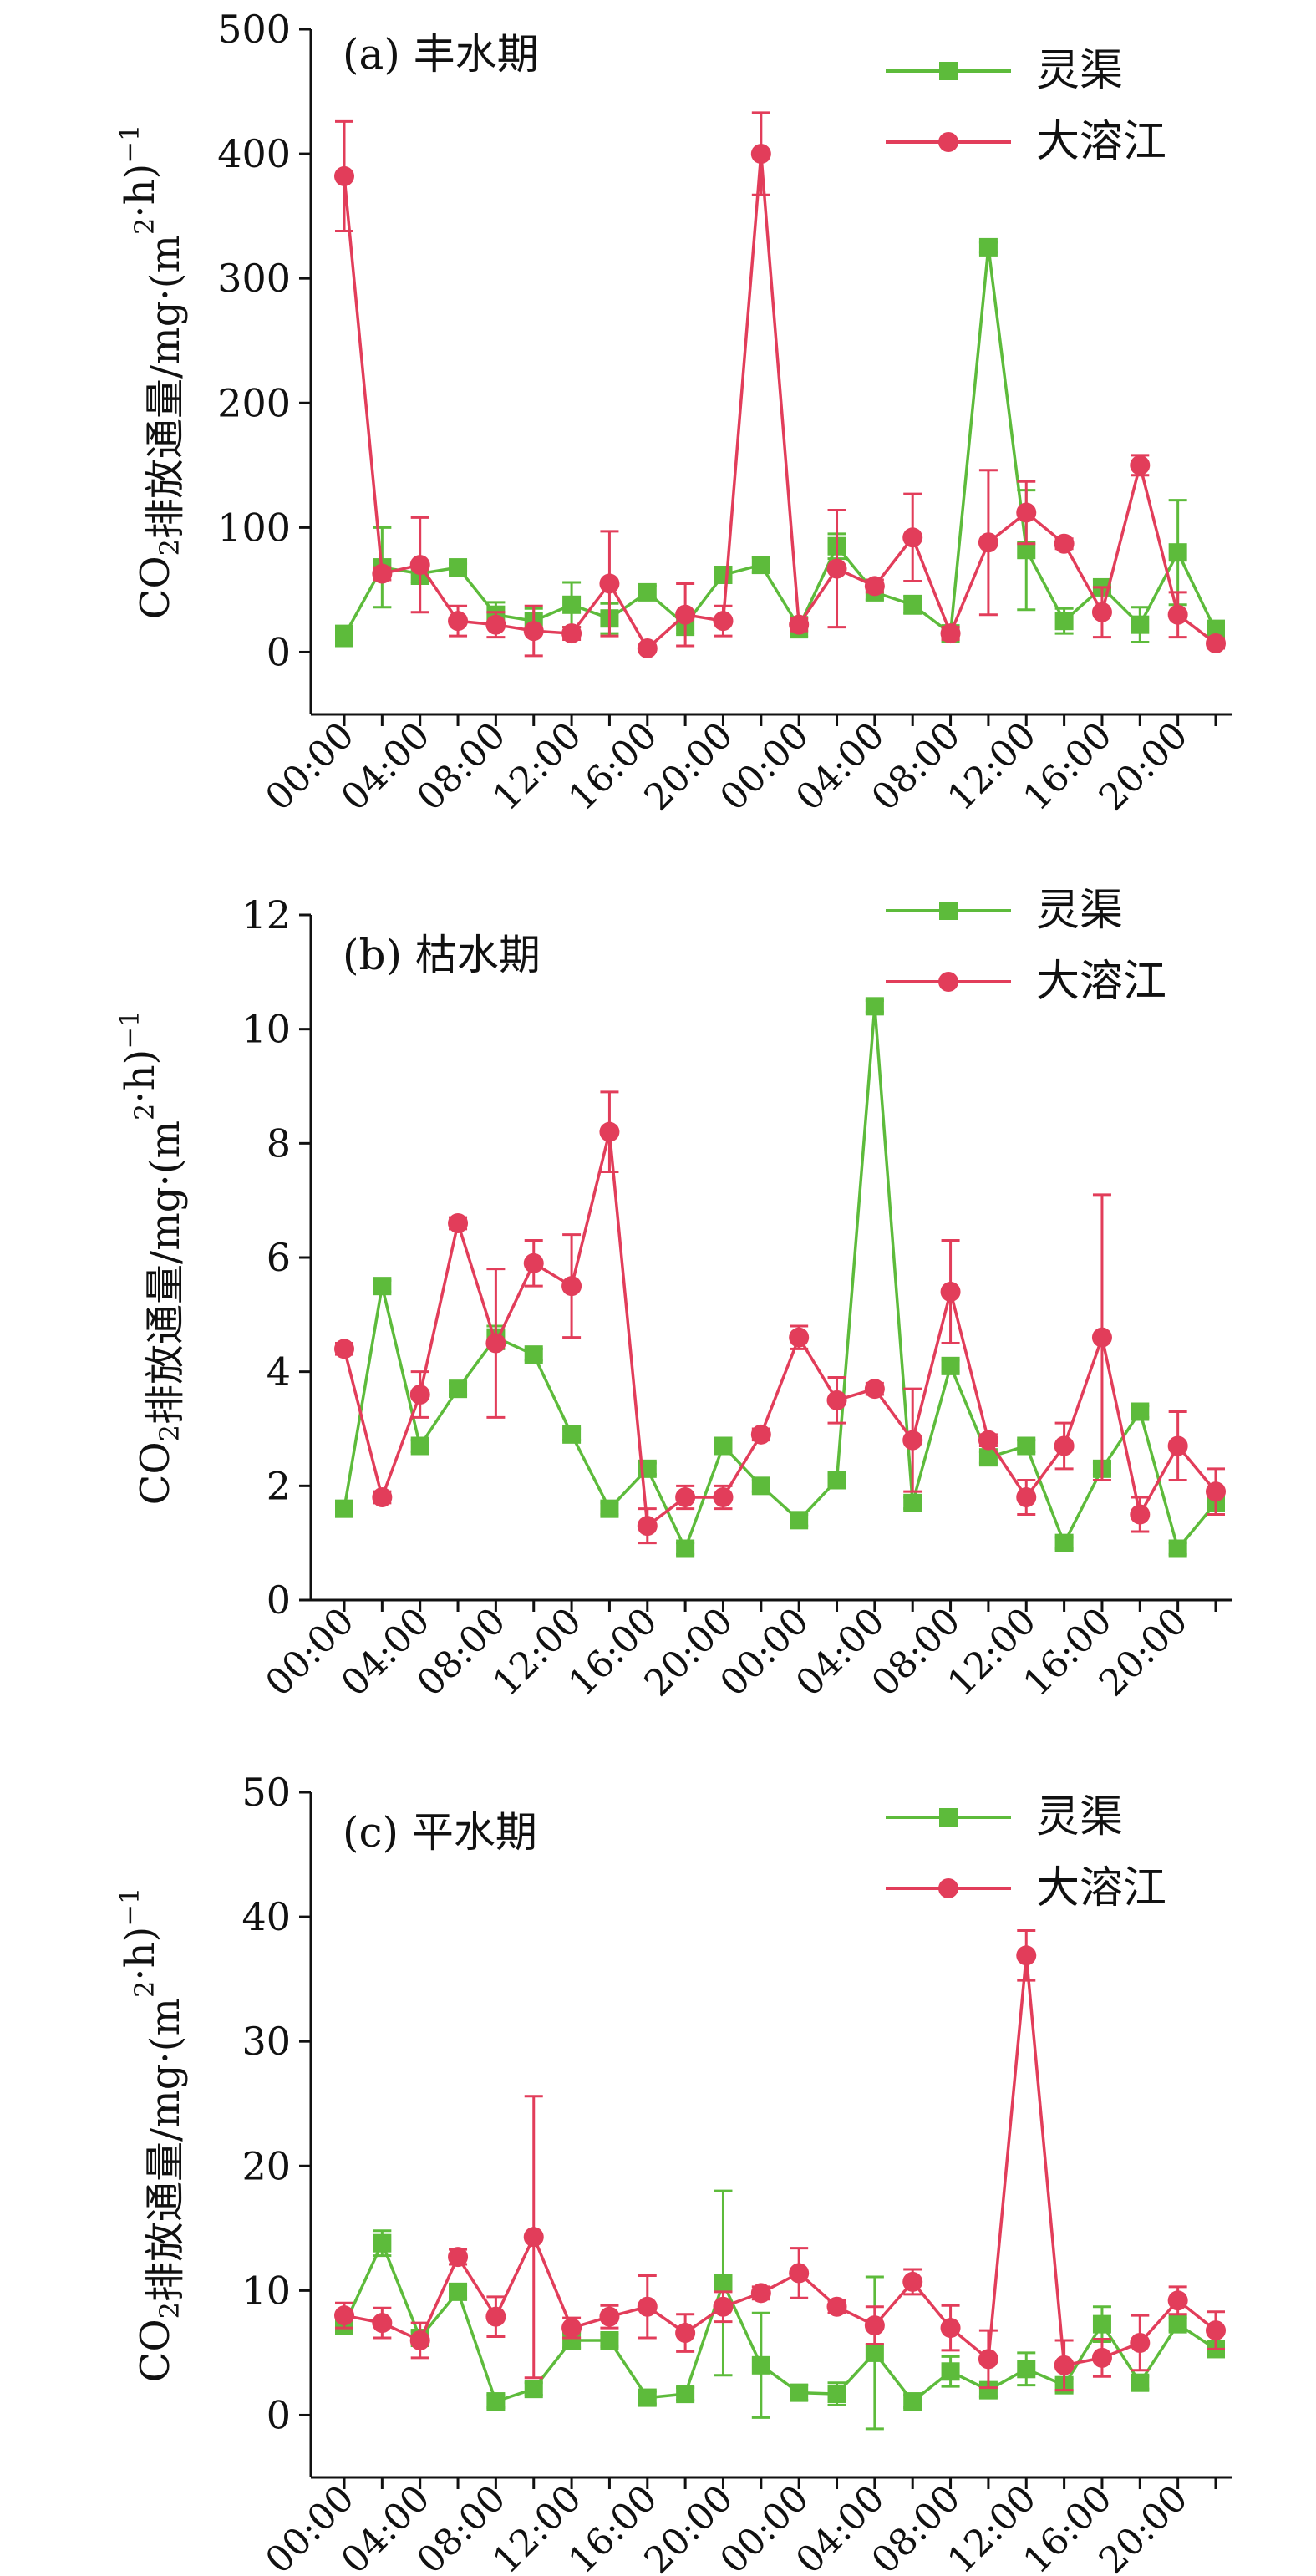 The image size is (1316, 2576). Describe the element at coordinates (1144, 767) in the screenshot. I see `x-tick-label: 20:00` at that location.